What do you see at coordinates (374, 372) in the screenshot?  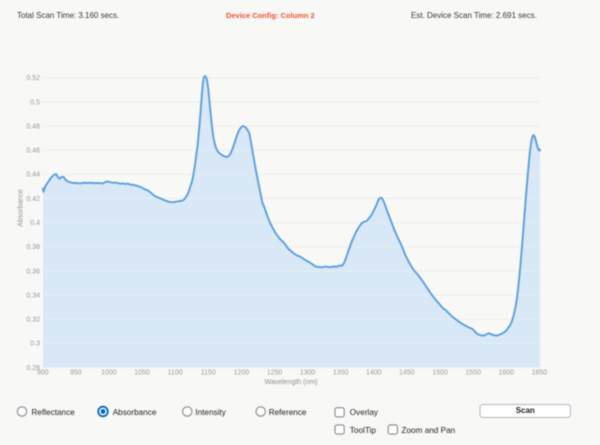 I see `svg-text: 1400` at bounding box center [374, 372].